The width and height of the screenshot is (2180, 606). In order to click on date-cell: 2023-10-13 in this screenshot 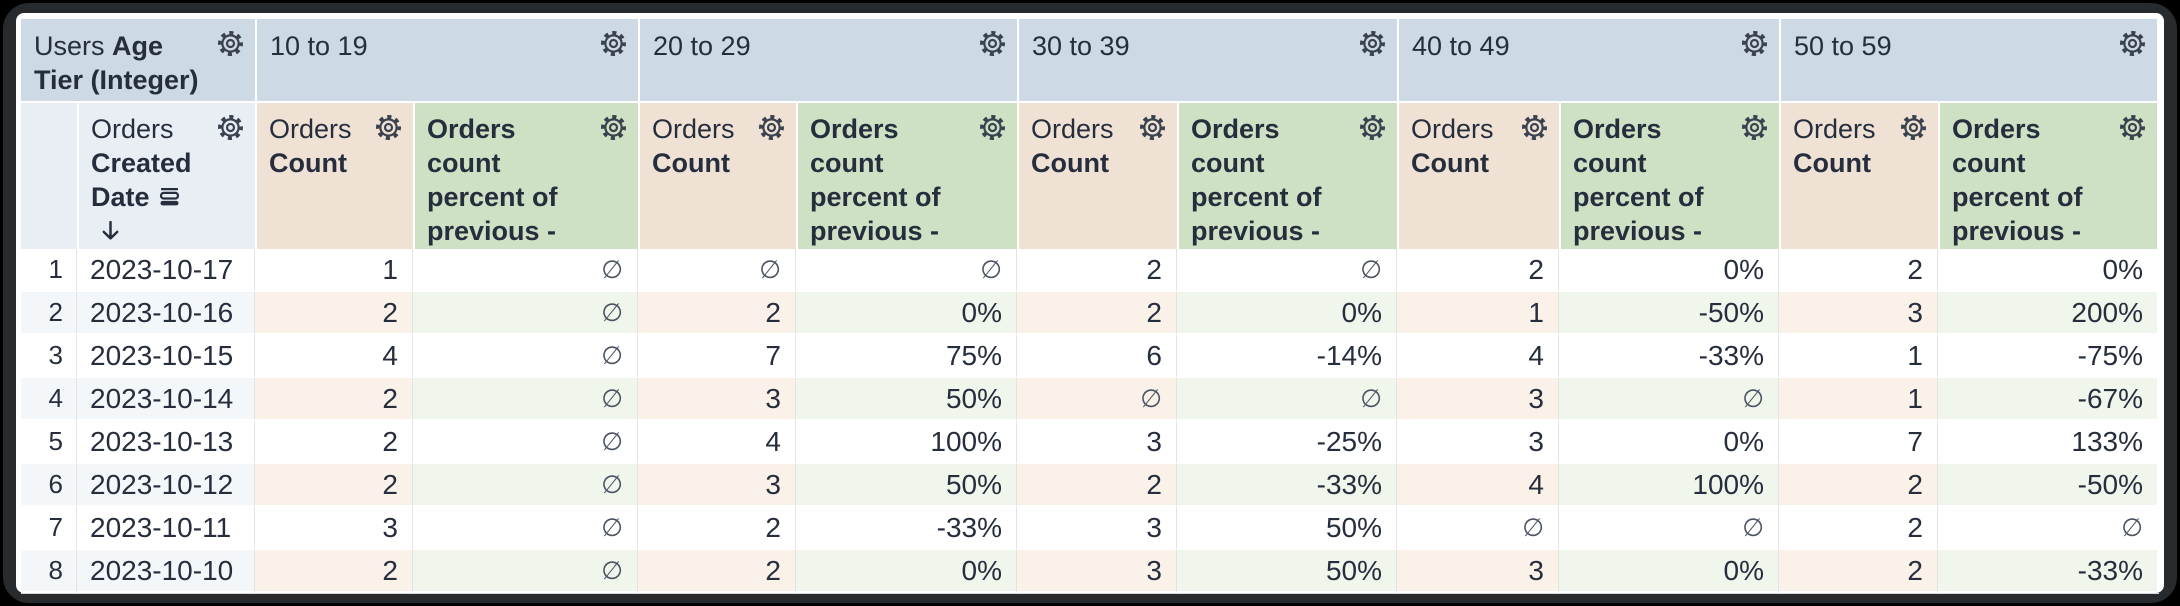, I will do `click(166, 442)`.